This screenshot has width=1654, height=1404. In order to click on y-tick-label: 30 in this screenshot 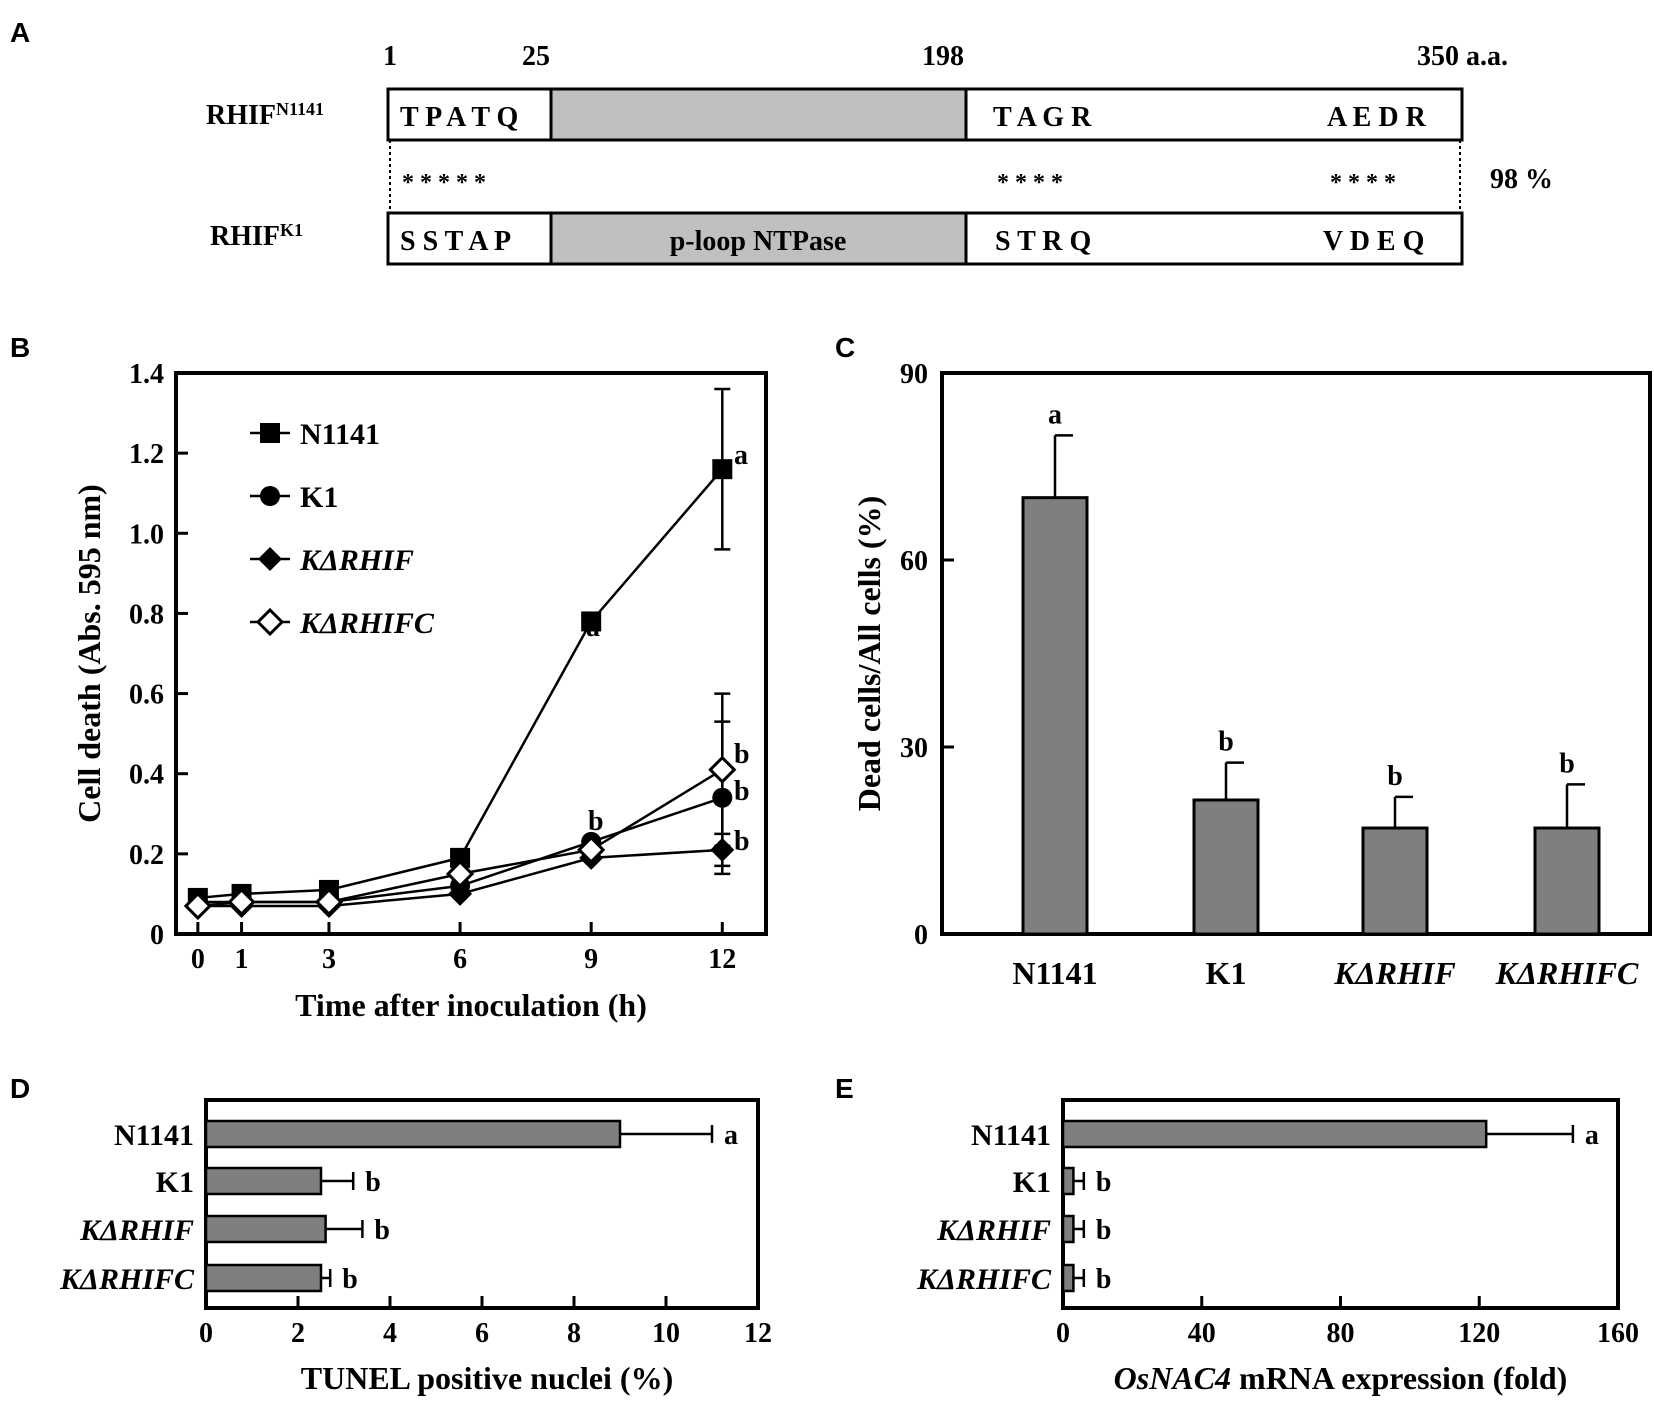, I will do `click(914, 748)`.